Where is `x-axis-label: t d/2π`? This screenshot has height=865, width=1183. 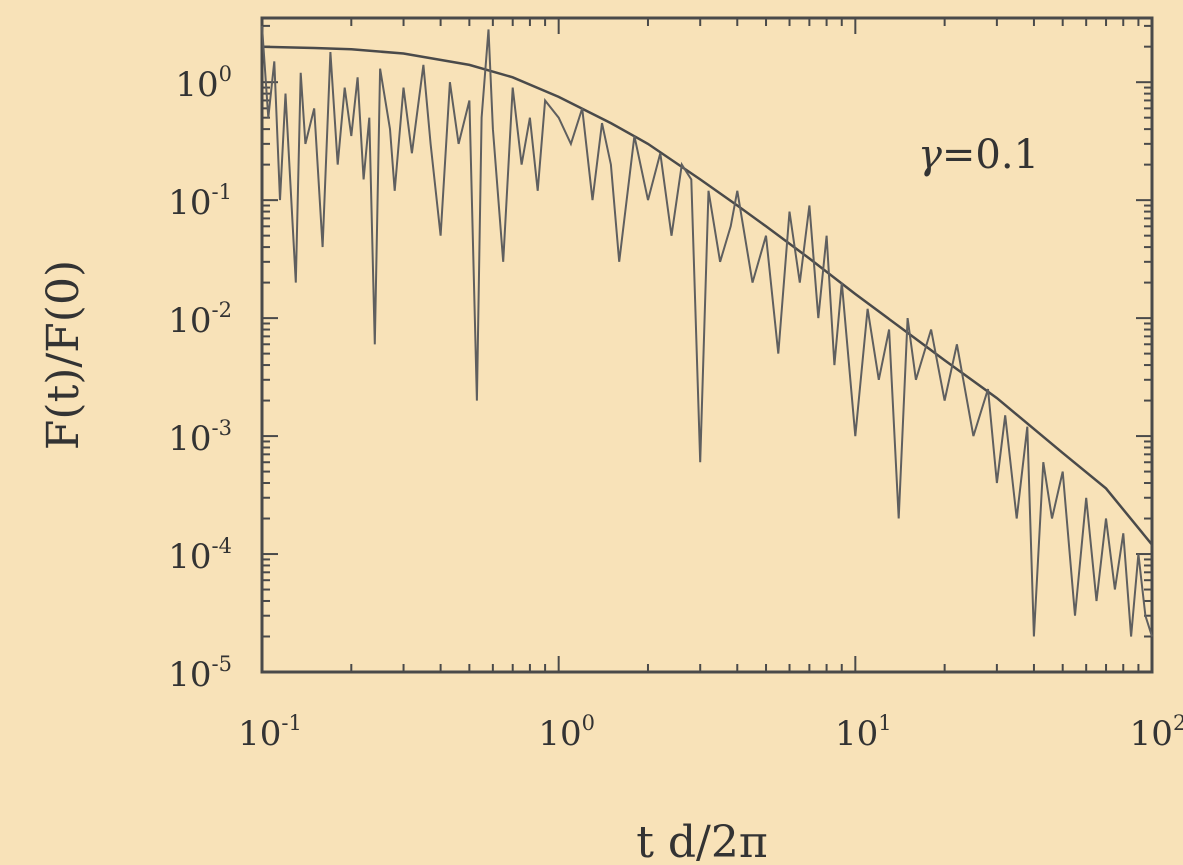
x-axis-label: t d/2π is located at coordinates (702, 841).